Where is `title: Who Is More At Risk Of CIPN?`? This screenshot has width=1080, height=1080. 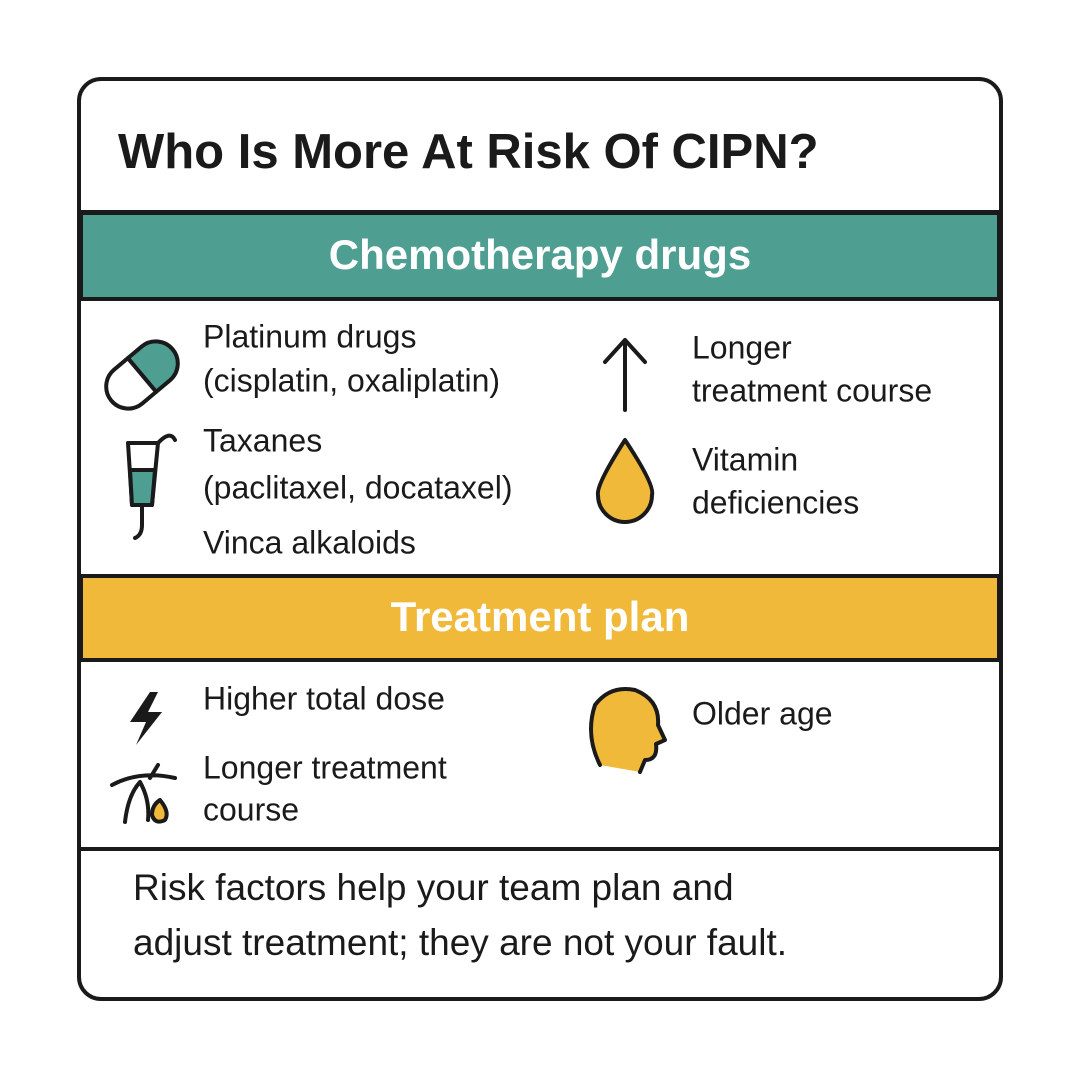 title: Who Is More At Risk Of CIPN? is located at coordinates (468, 152).